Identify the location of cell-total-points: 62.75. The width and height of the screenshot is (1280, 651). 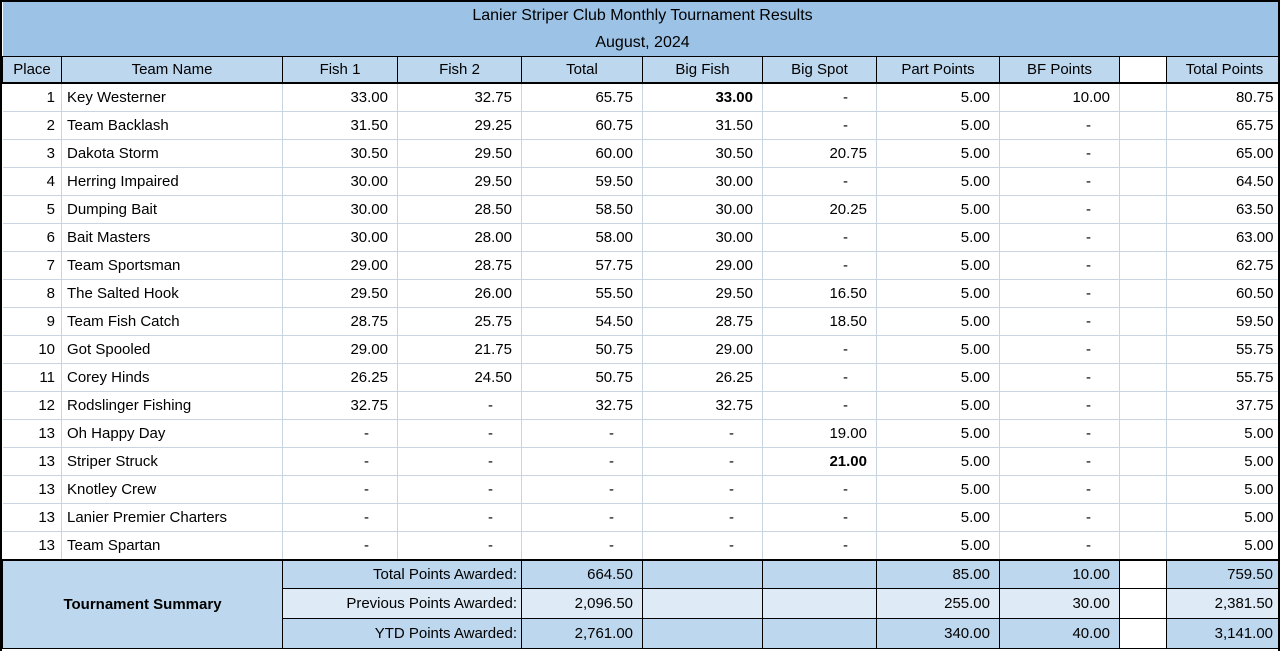
(1222, 265).